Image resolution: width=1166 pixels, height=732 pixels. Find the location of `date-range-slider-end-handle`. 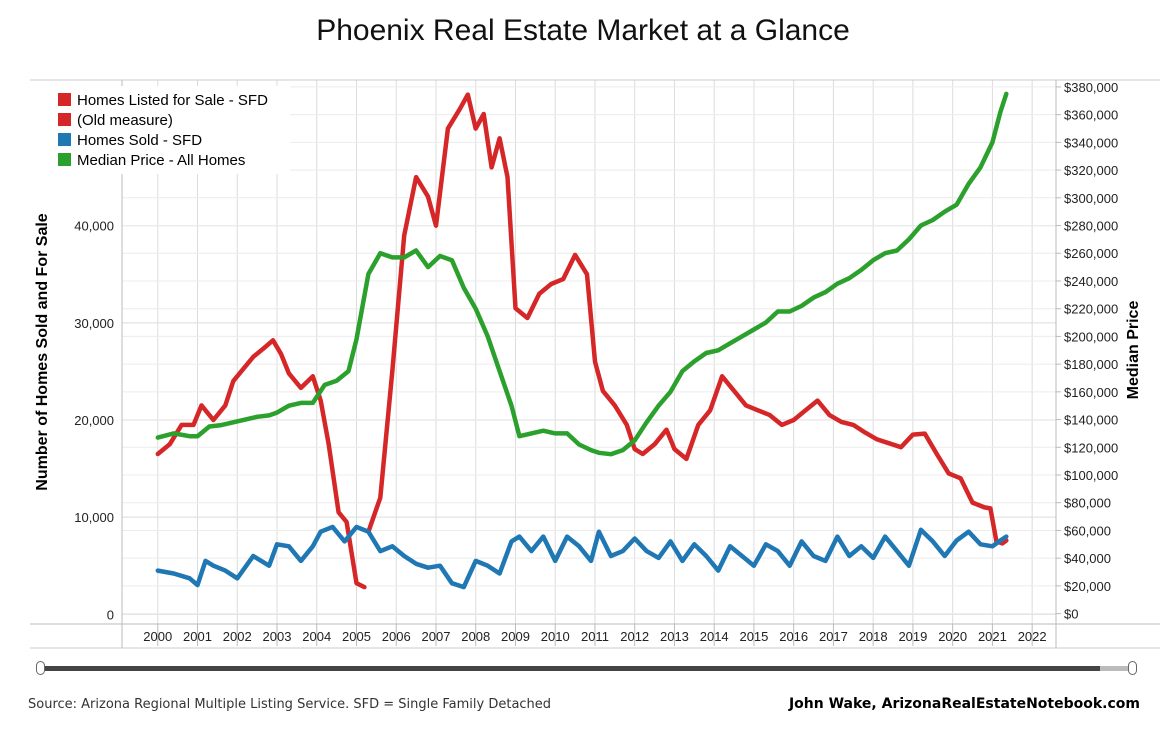

date-range-slider-end-handle is located at coordinates (1132, 668).